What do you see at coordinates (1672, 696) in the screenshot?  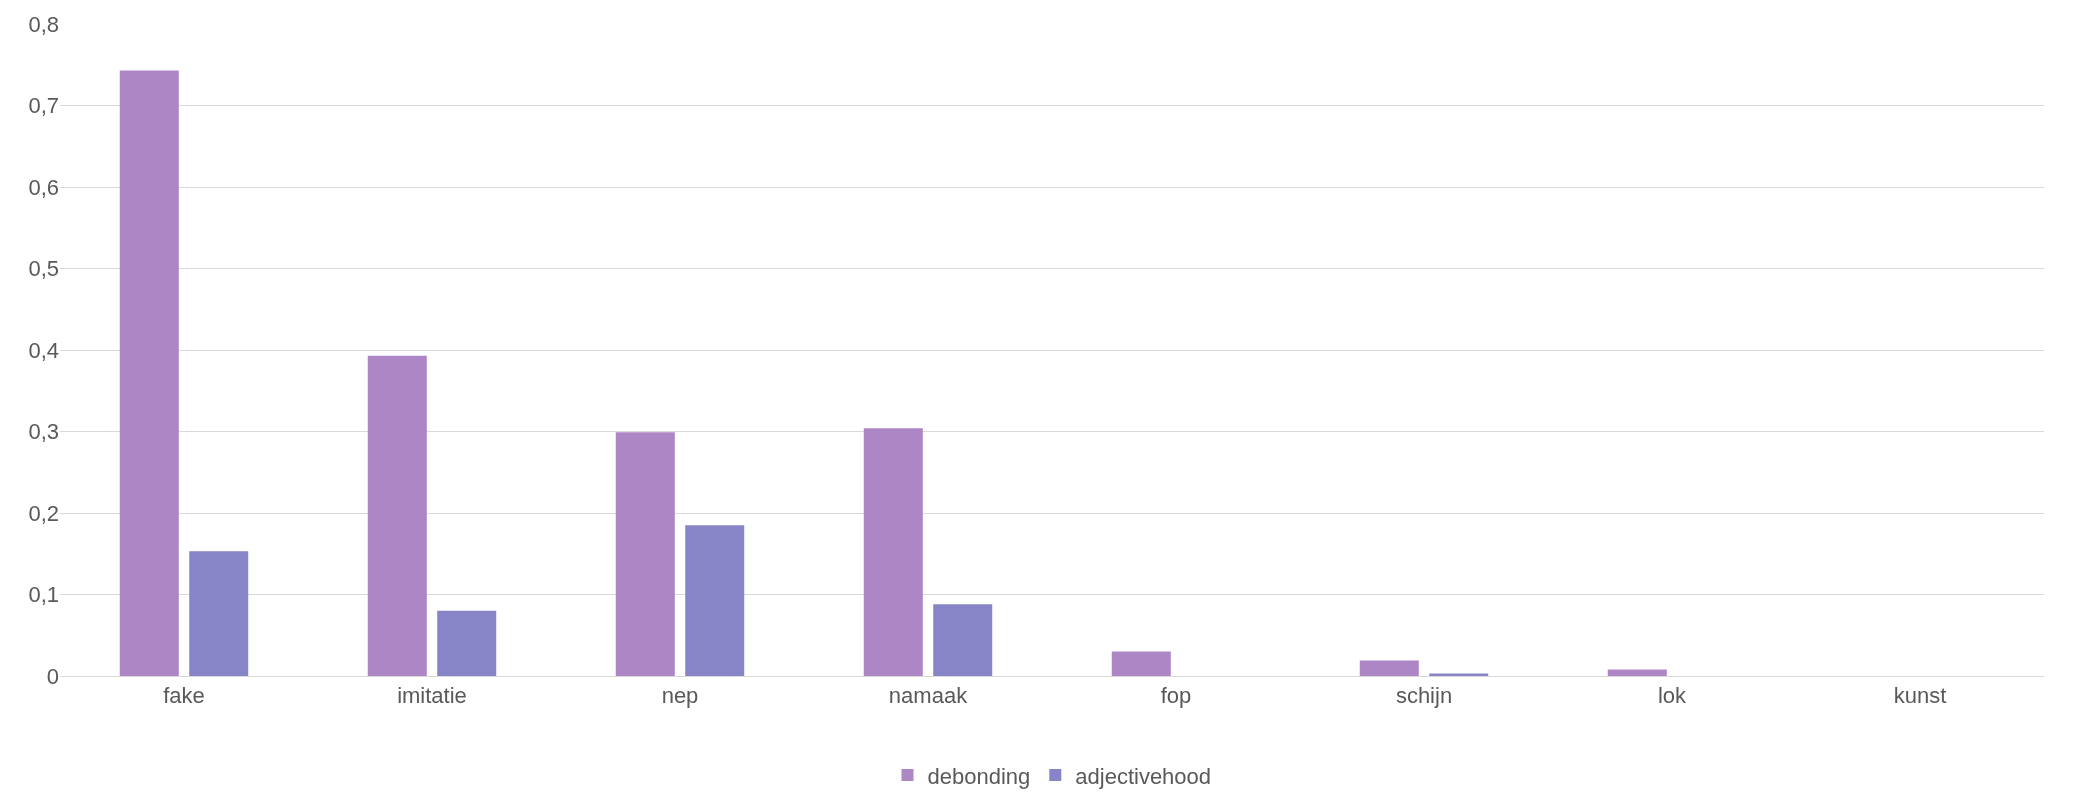 I see `x-tick-label: lok` at bounding box center [1672, 696].